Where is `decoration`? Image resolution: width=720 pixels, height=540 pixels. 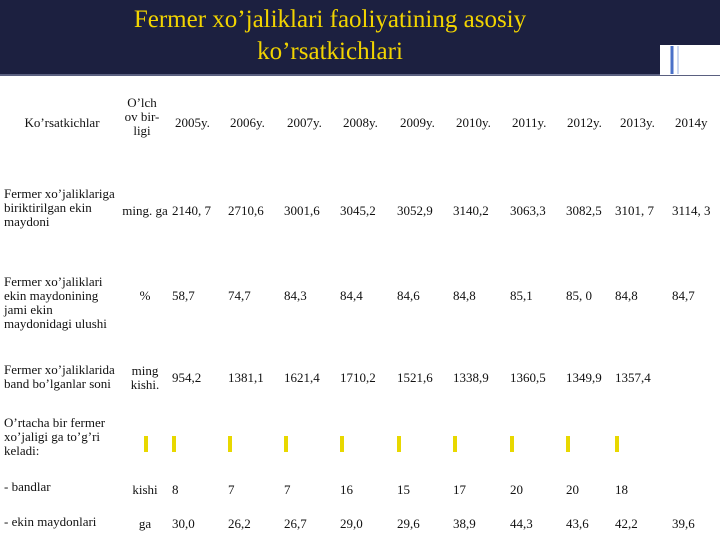 decoration is located at coordinates (690, 60).